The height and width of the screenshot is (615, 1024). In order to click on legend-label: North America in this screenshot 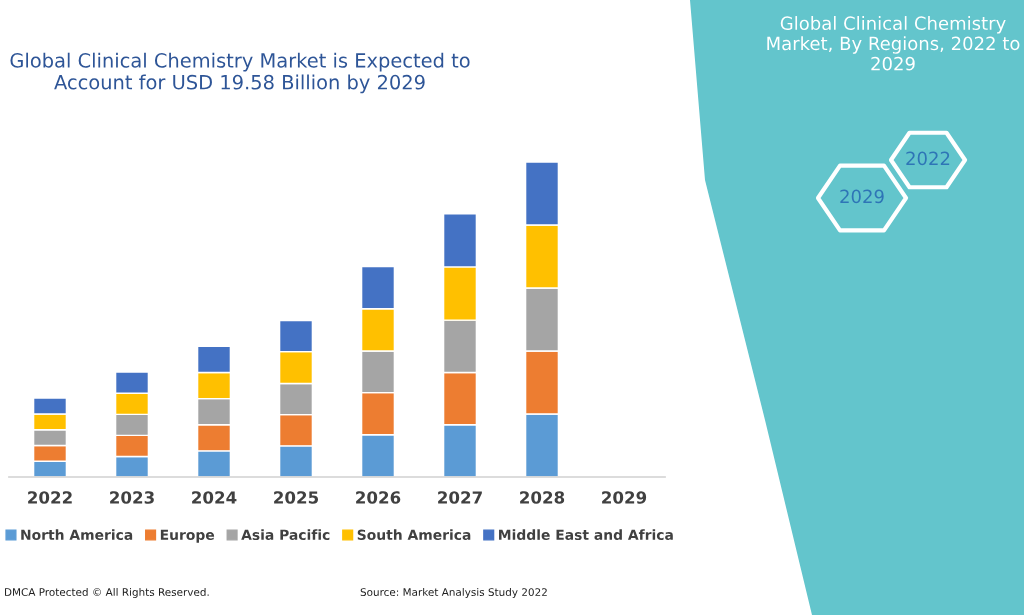, I will do `click(77, 535)`.